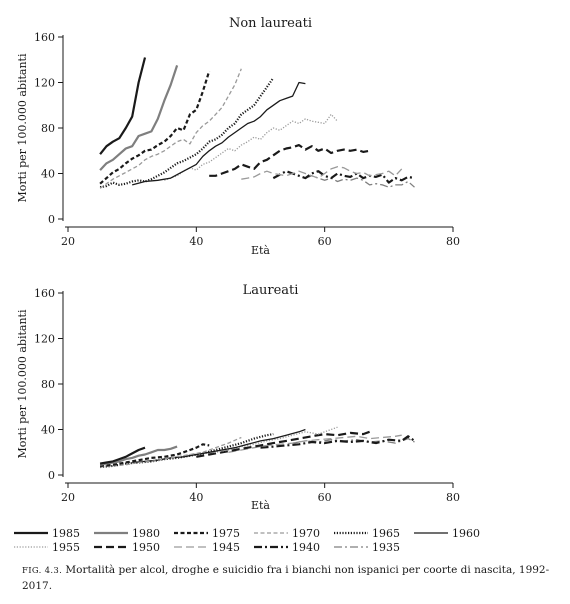 This screenshot has width=570, height=604. Describe the element at coordinates (287, 547) in the screenshot. I see `legend-item-1940: 1940` at that location.